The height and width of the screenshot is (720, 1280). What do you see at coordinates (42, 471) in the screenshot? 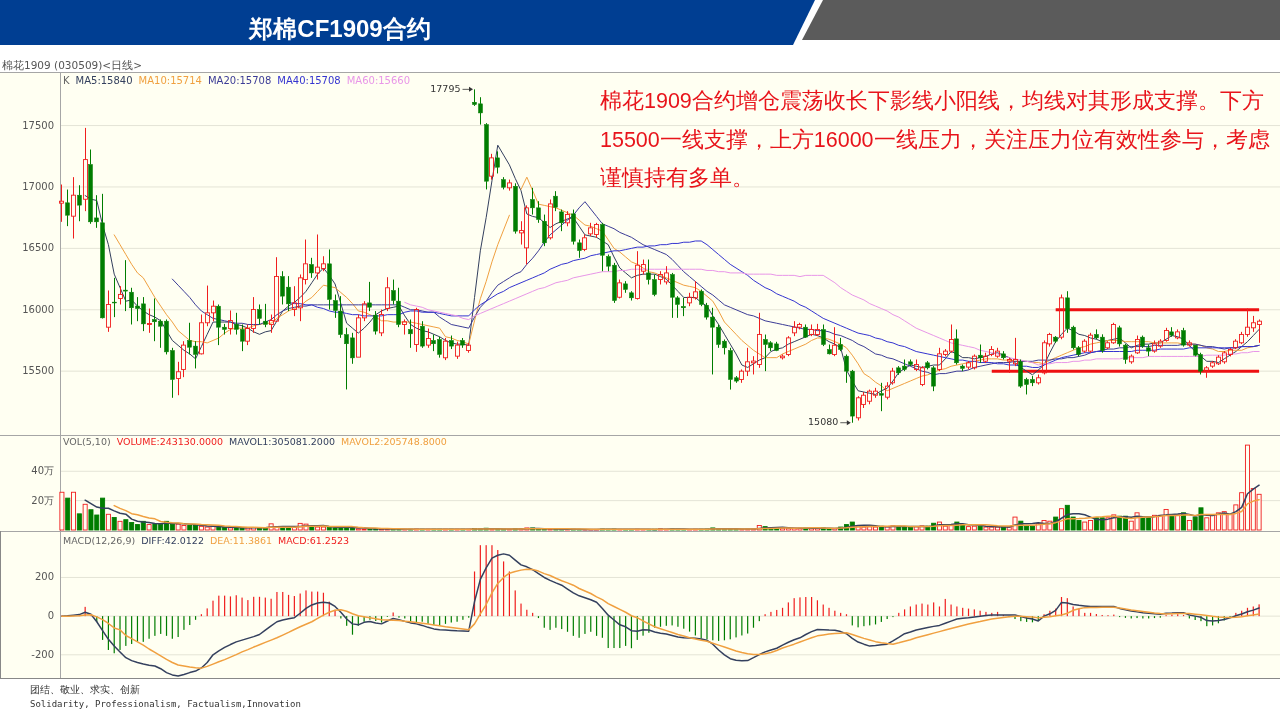
I see `y-tick-label: 40万` at bounding box center [42, 471].